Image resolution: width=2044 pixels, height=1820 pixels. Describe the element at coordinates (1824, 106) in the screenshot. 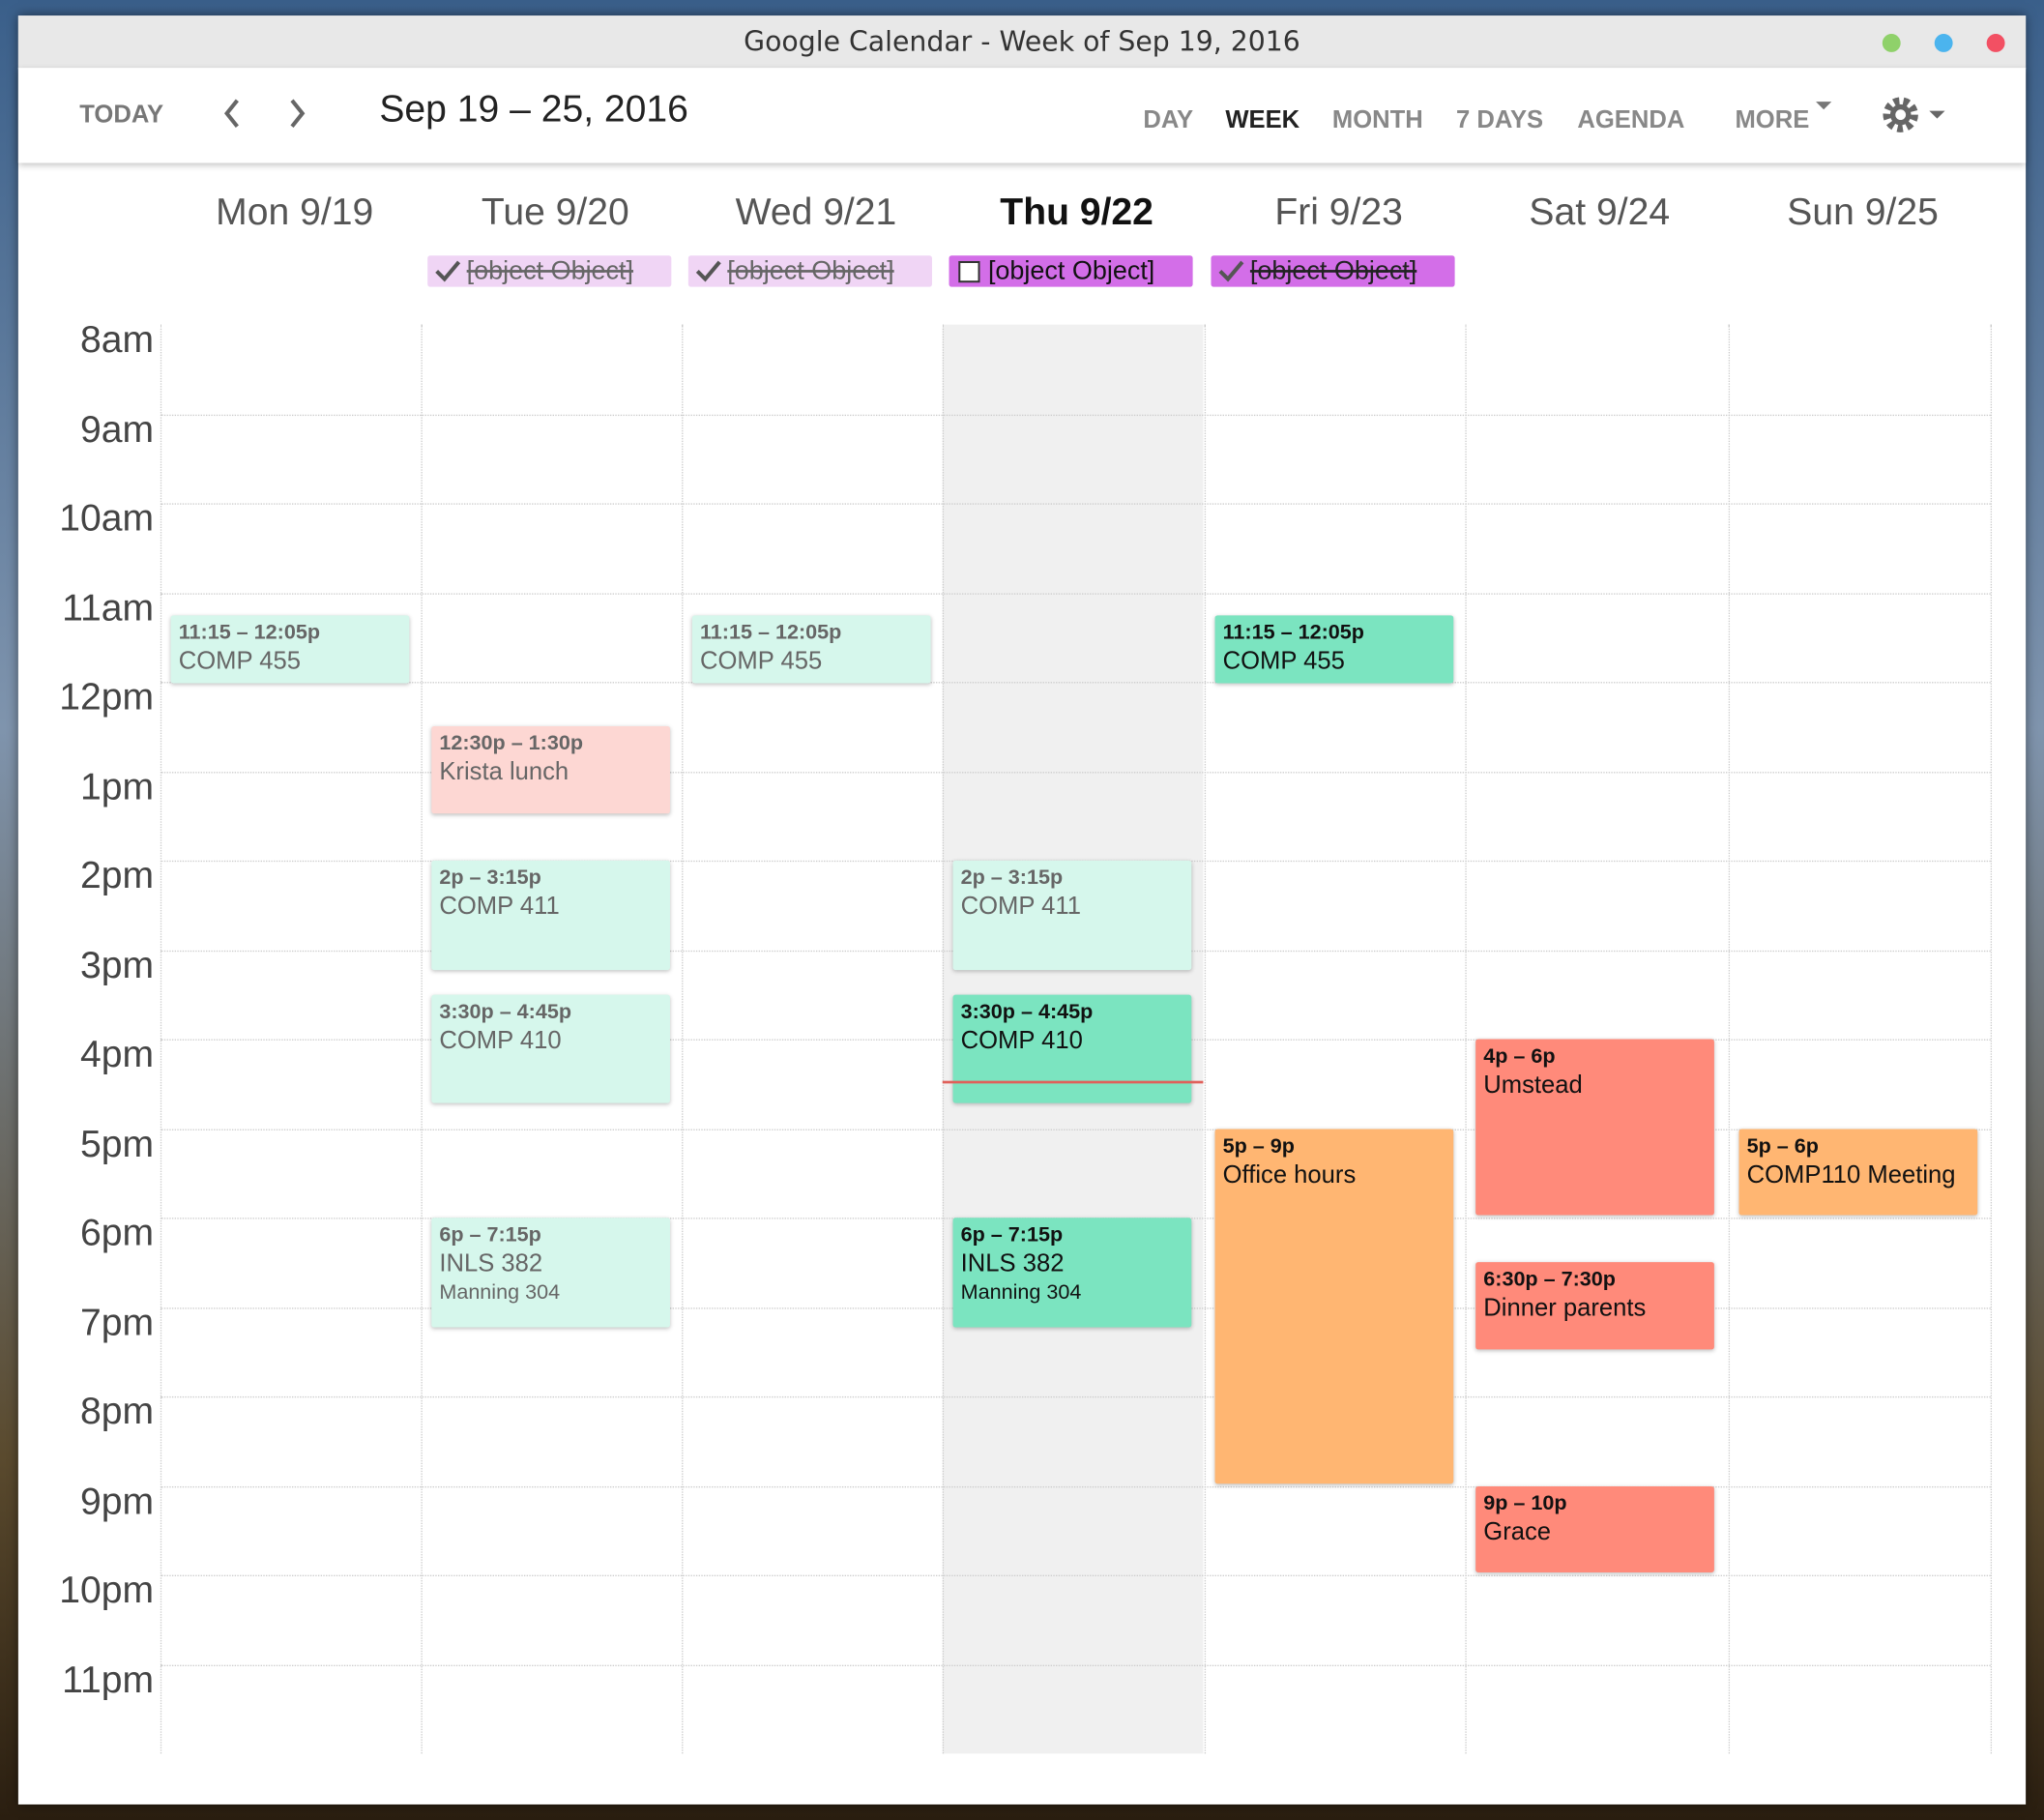

I see `dropdown-caret` at that location.